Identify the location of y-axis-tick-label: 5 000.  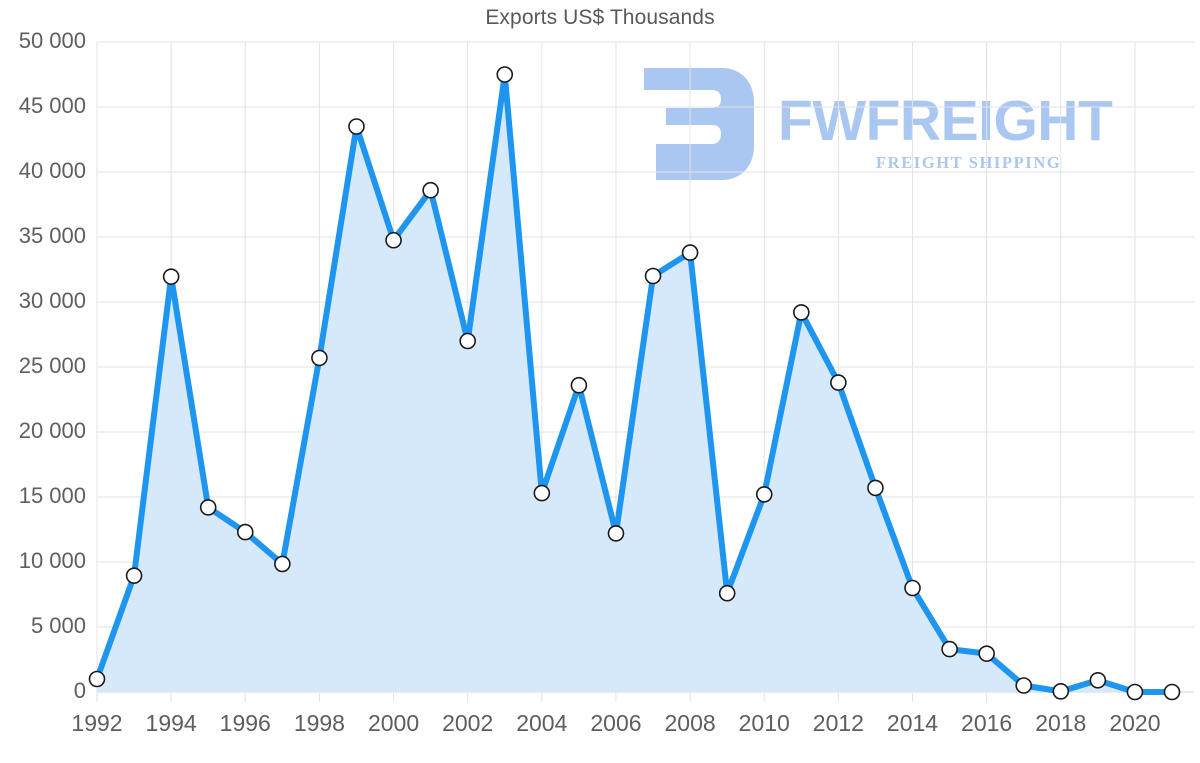
(58, 625).